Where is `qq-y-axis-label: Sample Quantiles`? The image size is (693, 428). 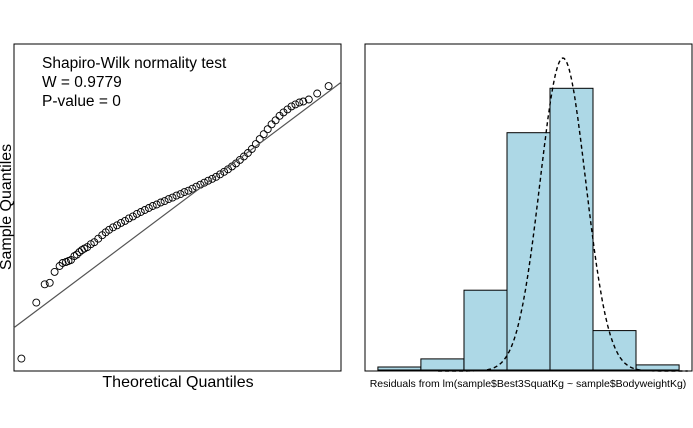 qq-y-axis-label: Sample Quantiles is located at coordinates (7, 207).